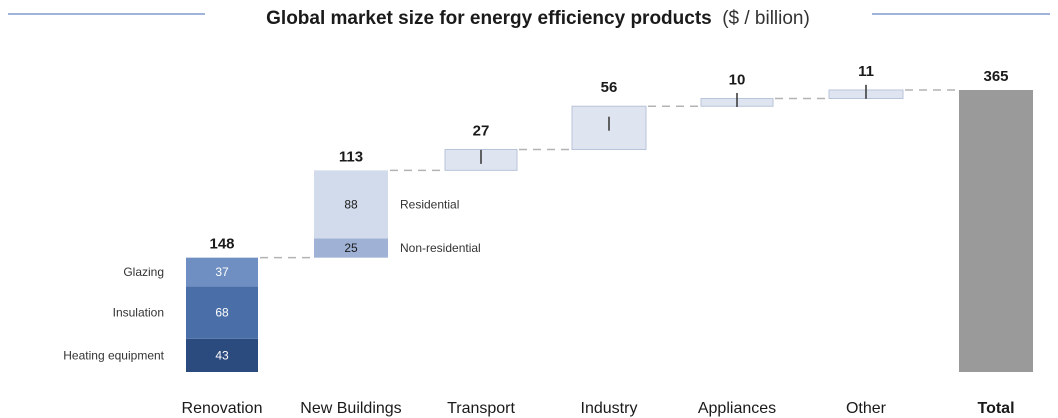 The width and height of the screenshot is (1058, 418). What do you see at coordinates (995, 76) in the screenshot?
I see `total-label-total: 365` at bounding box center [995, 76].